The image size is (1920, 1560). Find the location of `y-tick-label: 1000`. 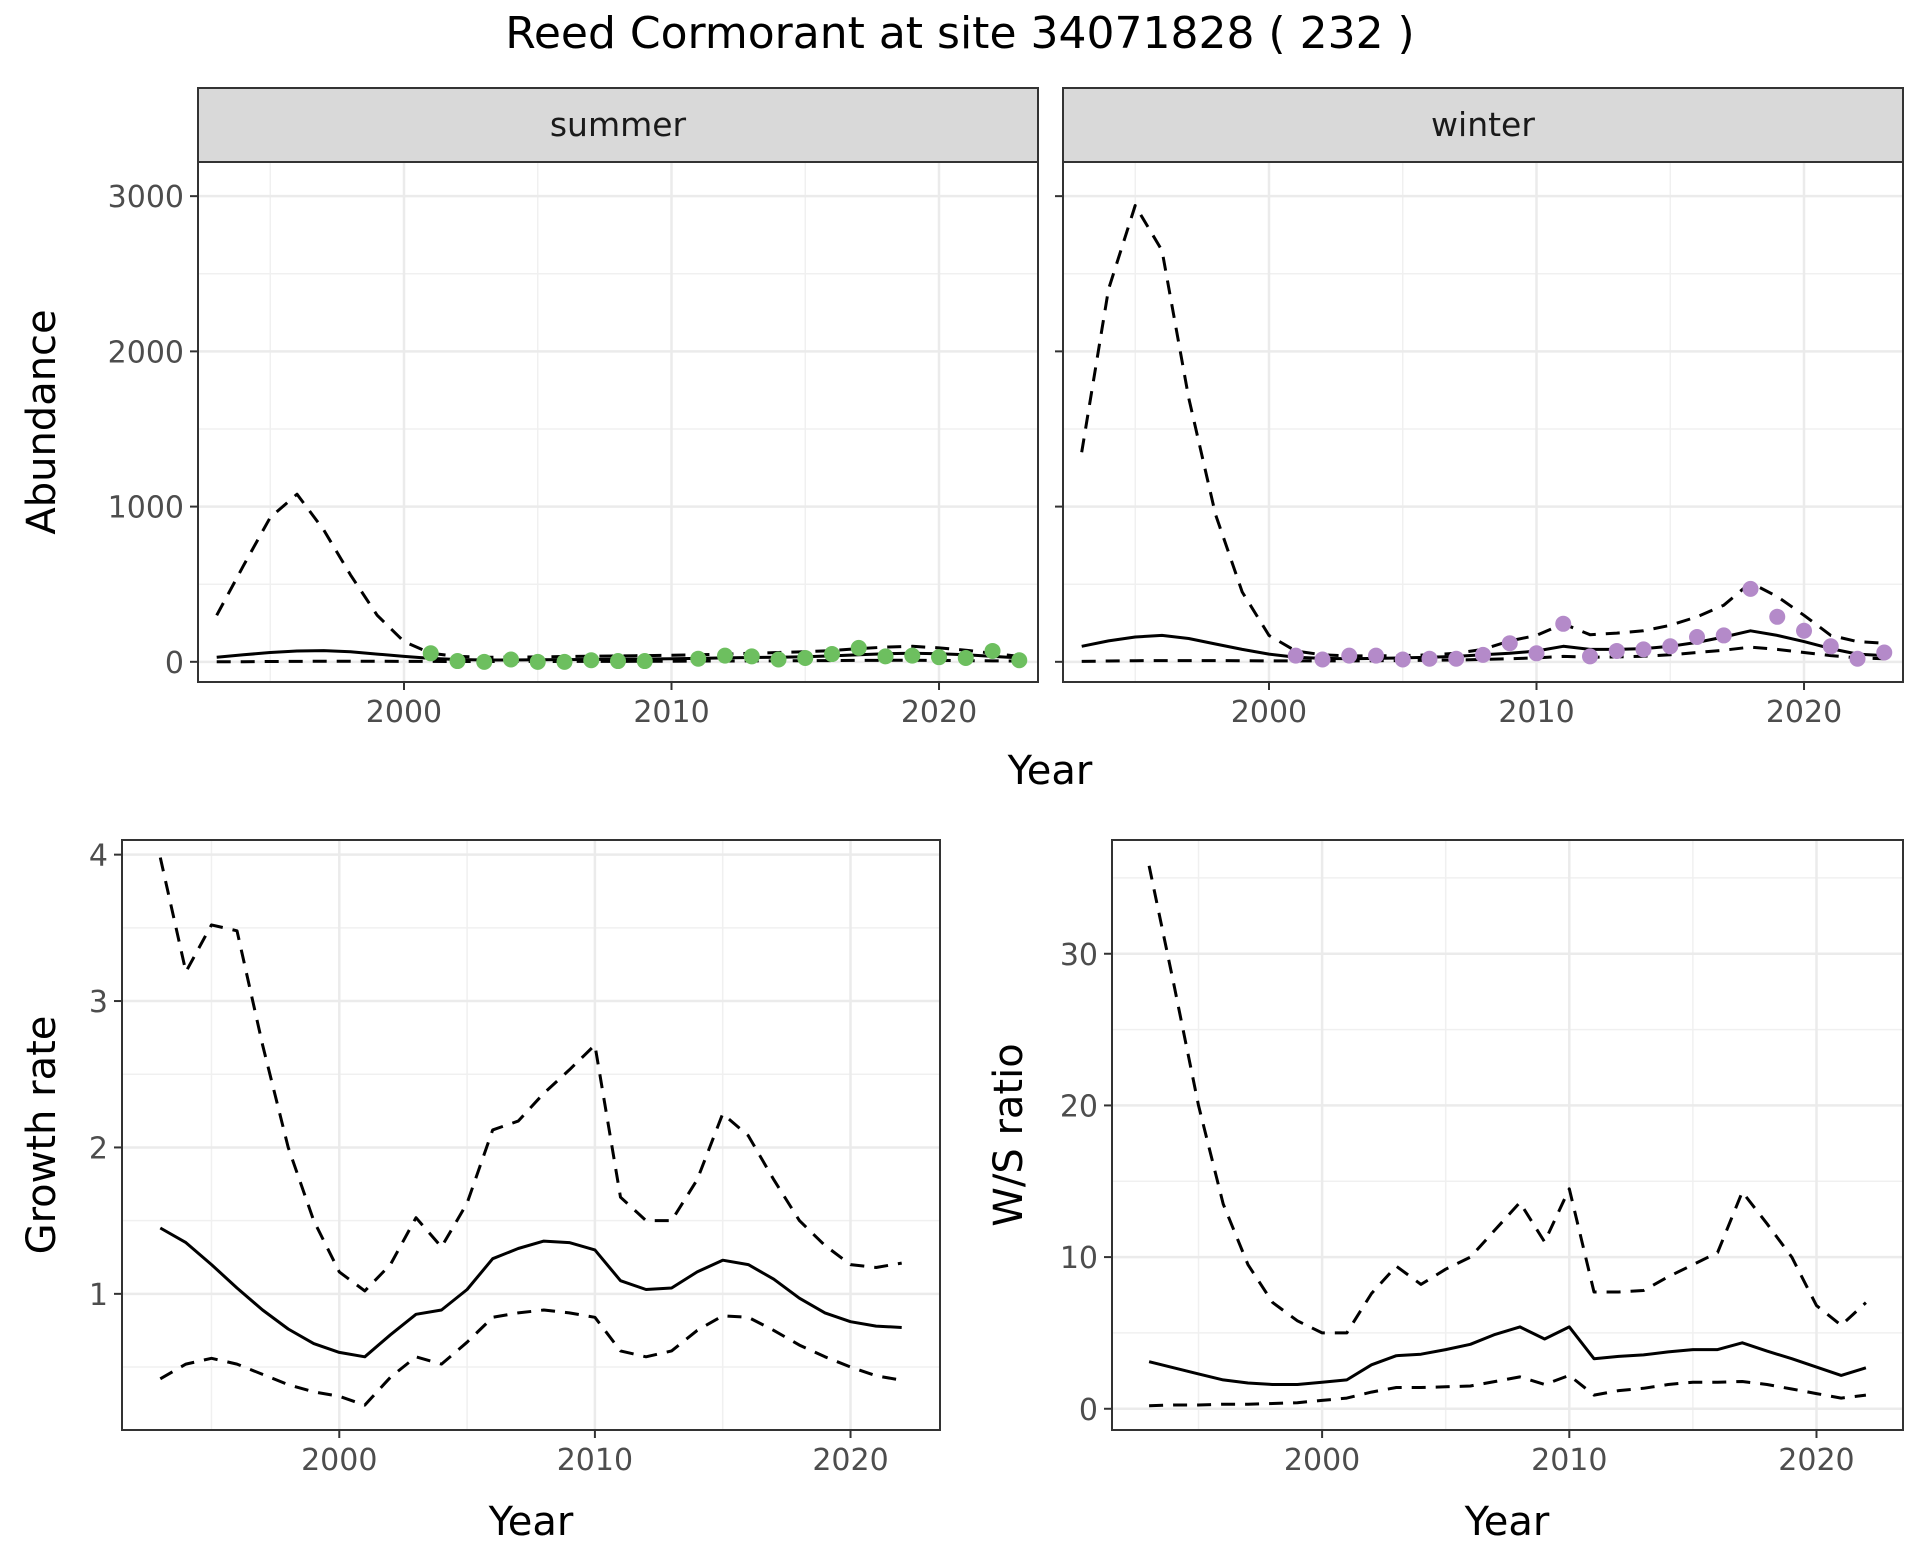

y-tick-label: 1000 is located at coordinates (146, 508).